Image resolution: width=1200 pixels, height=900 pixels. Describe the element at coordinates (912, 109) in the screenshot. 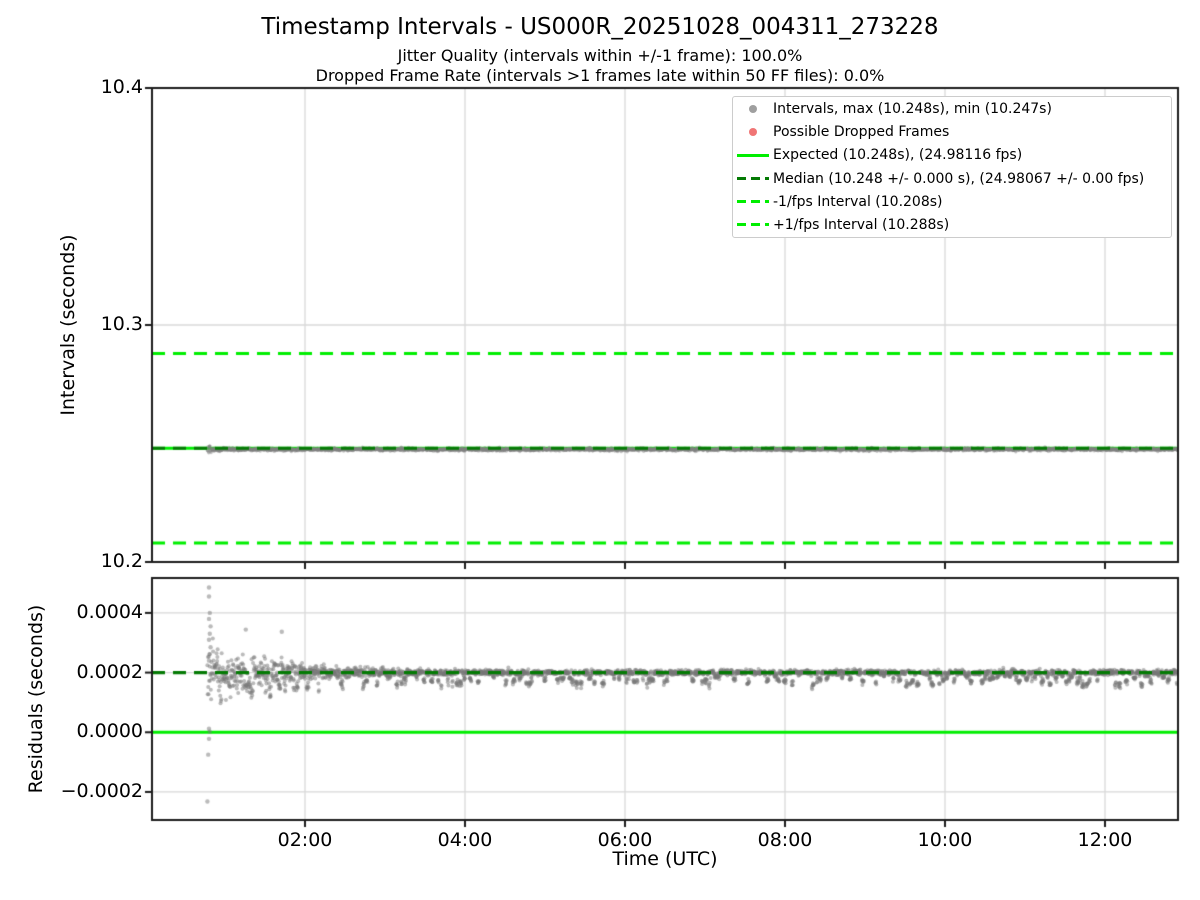

I see `legend-label: Intervals, max (10.248s), min (10.247s)` at that location.